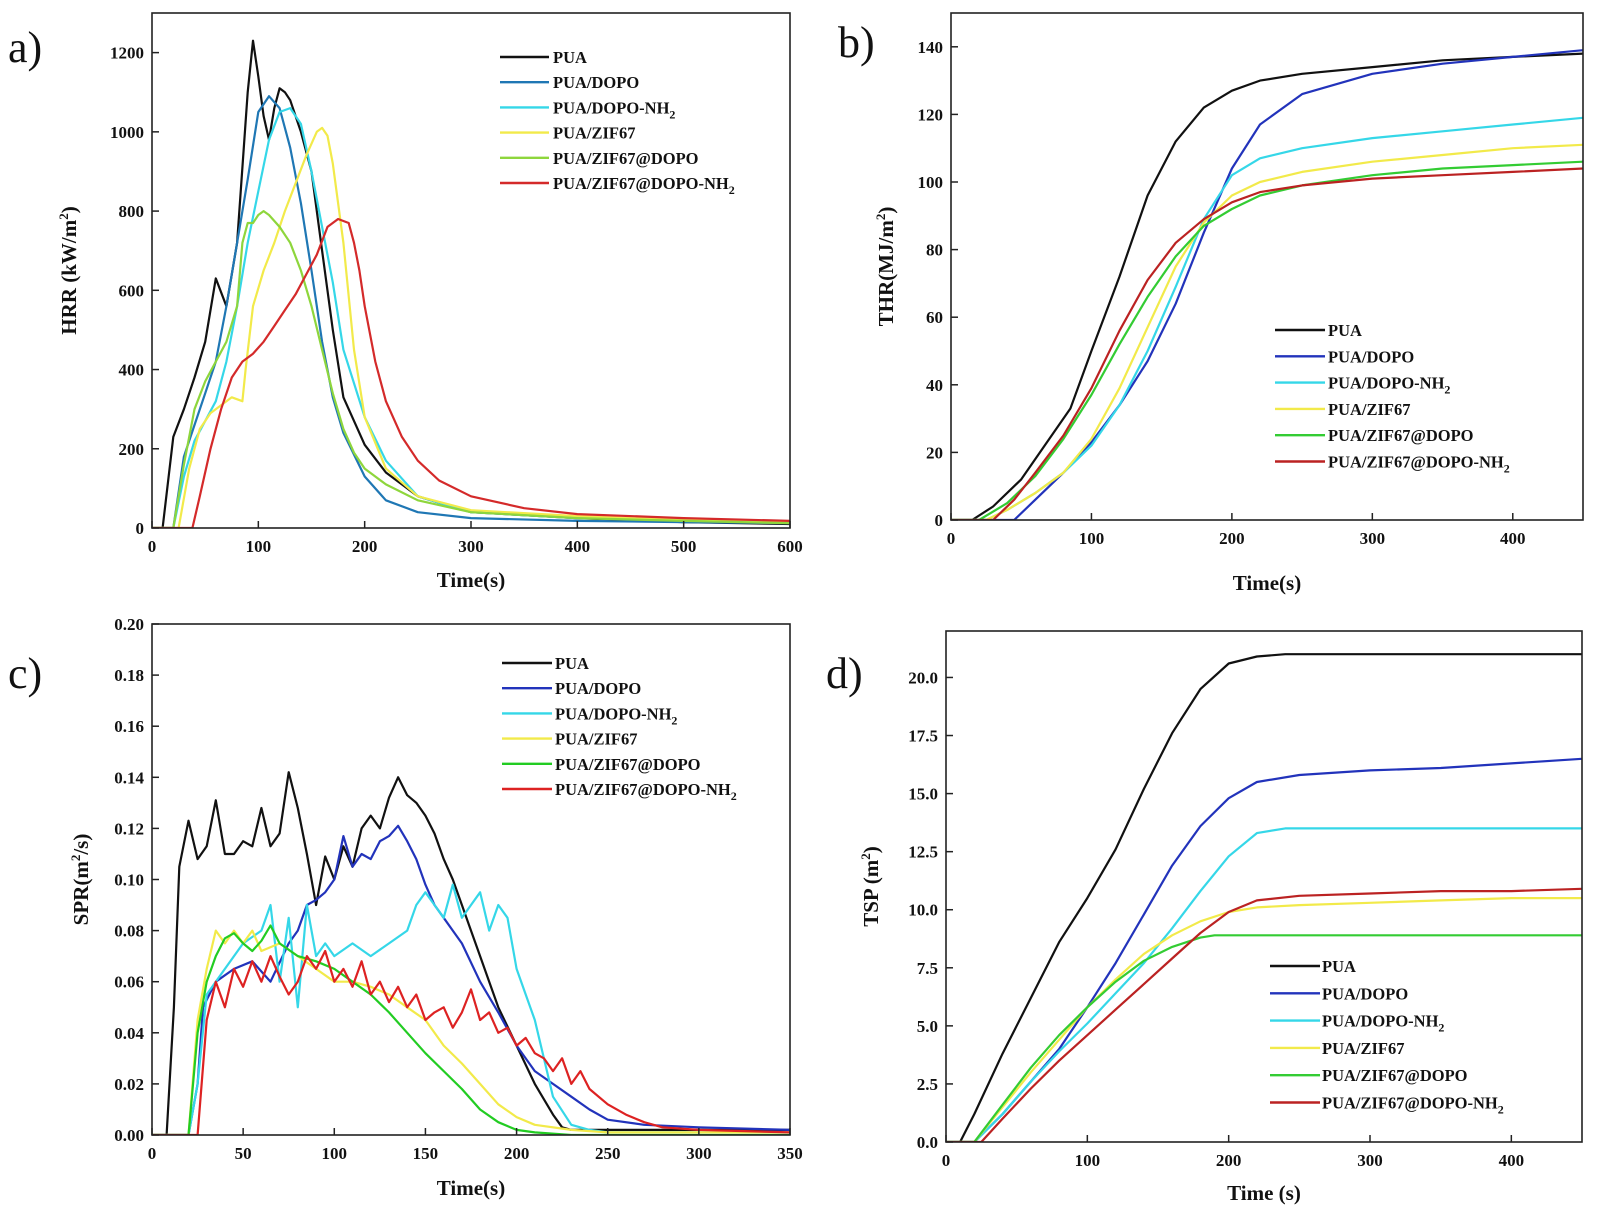  Describe the element at coordinates (129, 675) in the screenshot. I see `y-tick-label: 0.18` at that location.